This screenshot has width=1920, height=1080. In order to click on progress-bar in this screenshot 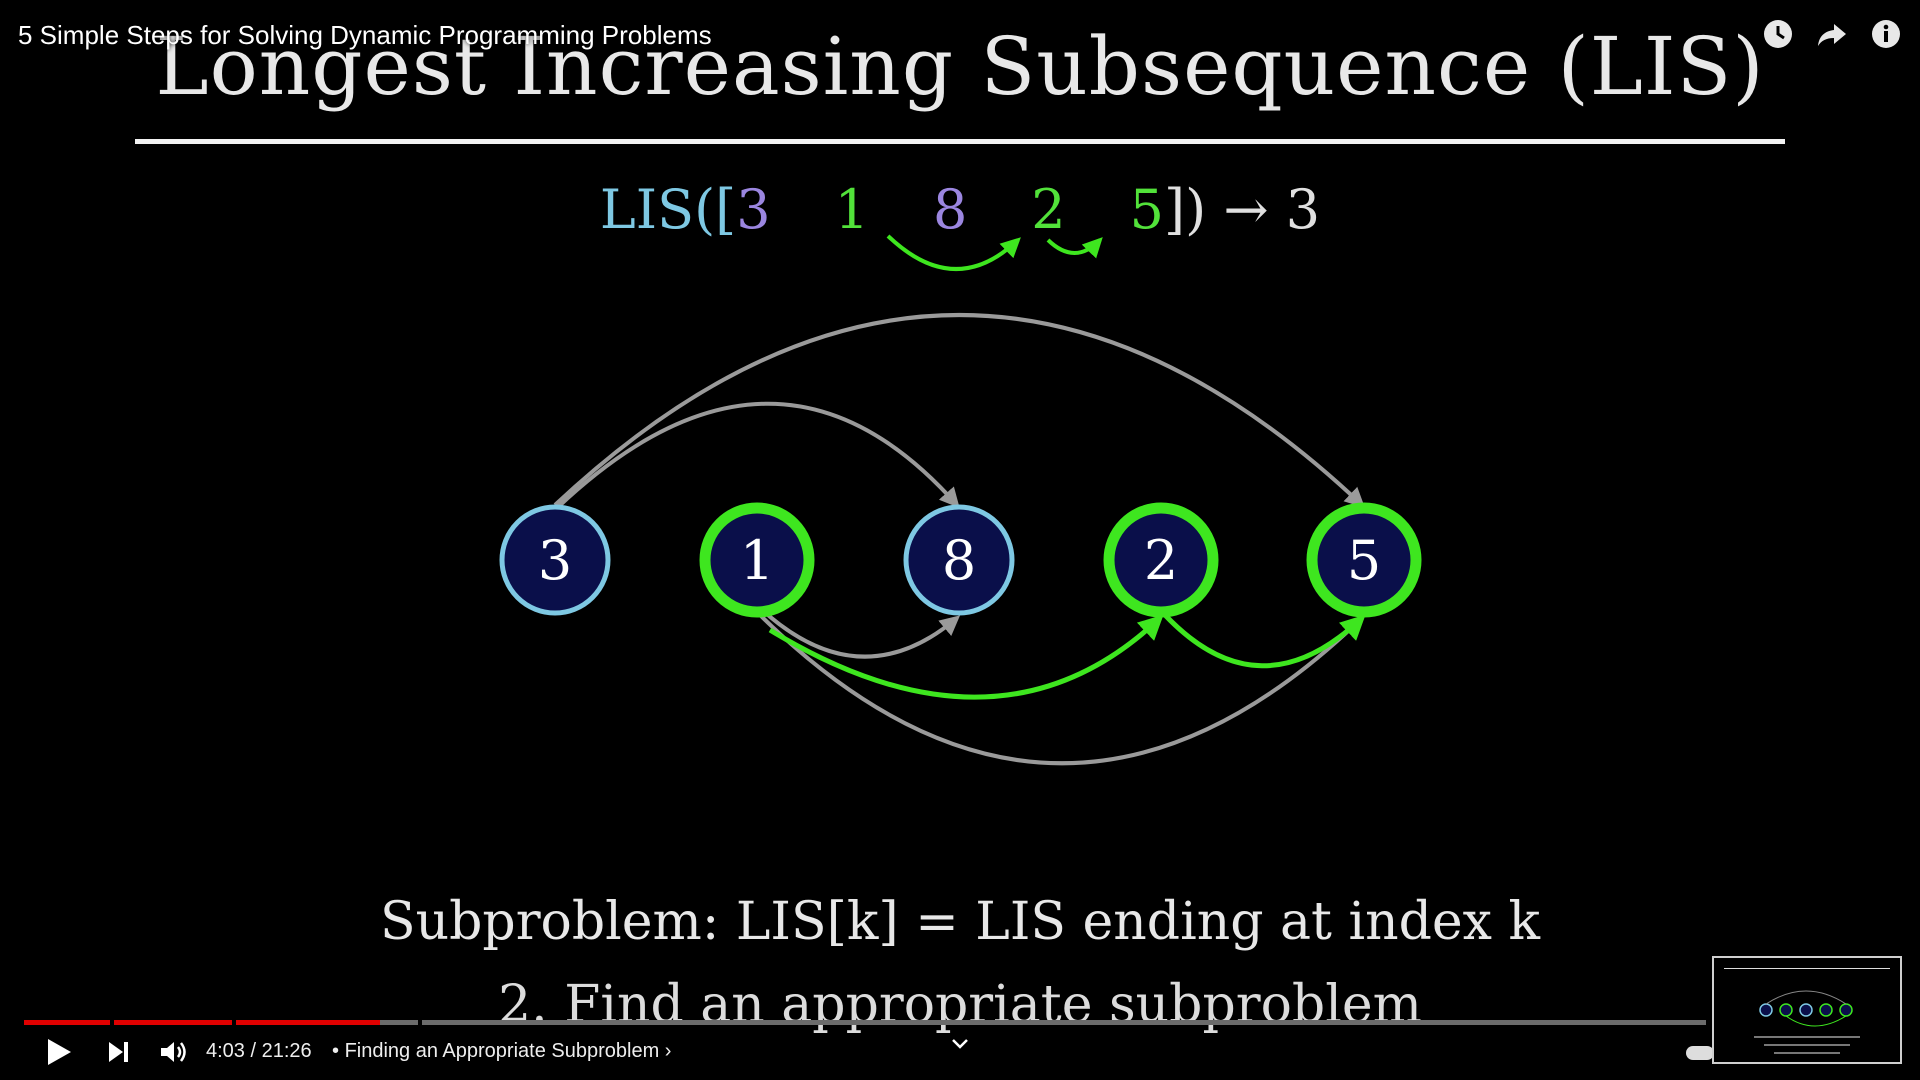, I will do `click(865, 1022)`.